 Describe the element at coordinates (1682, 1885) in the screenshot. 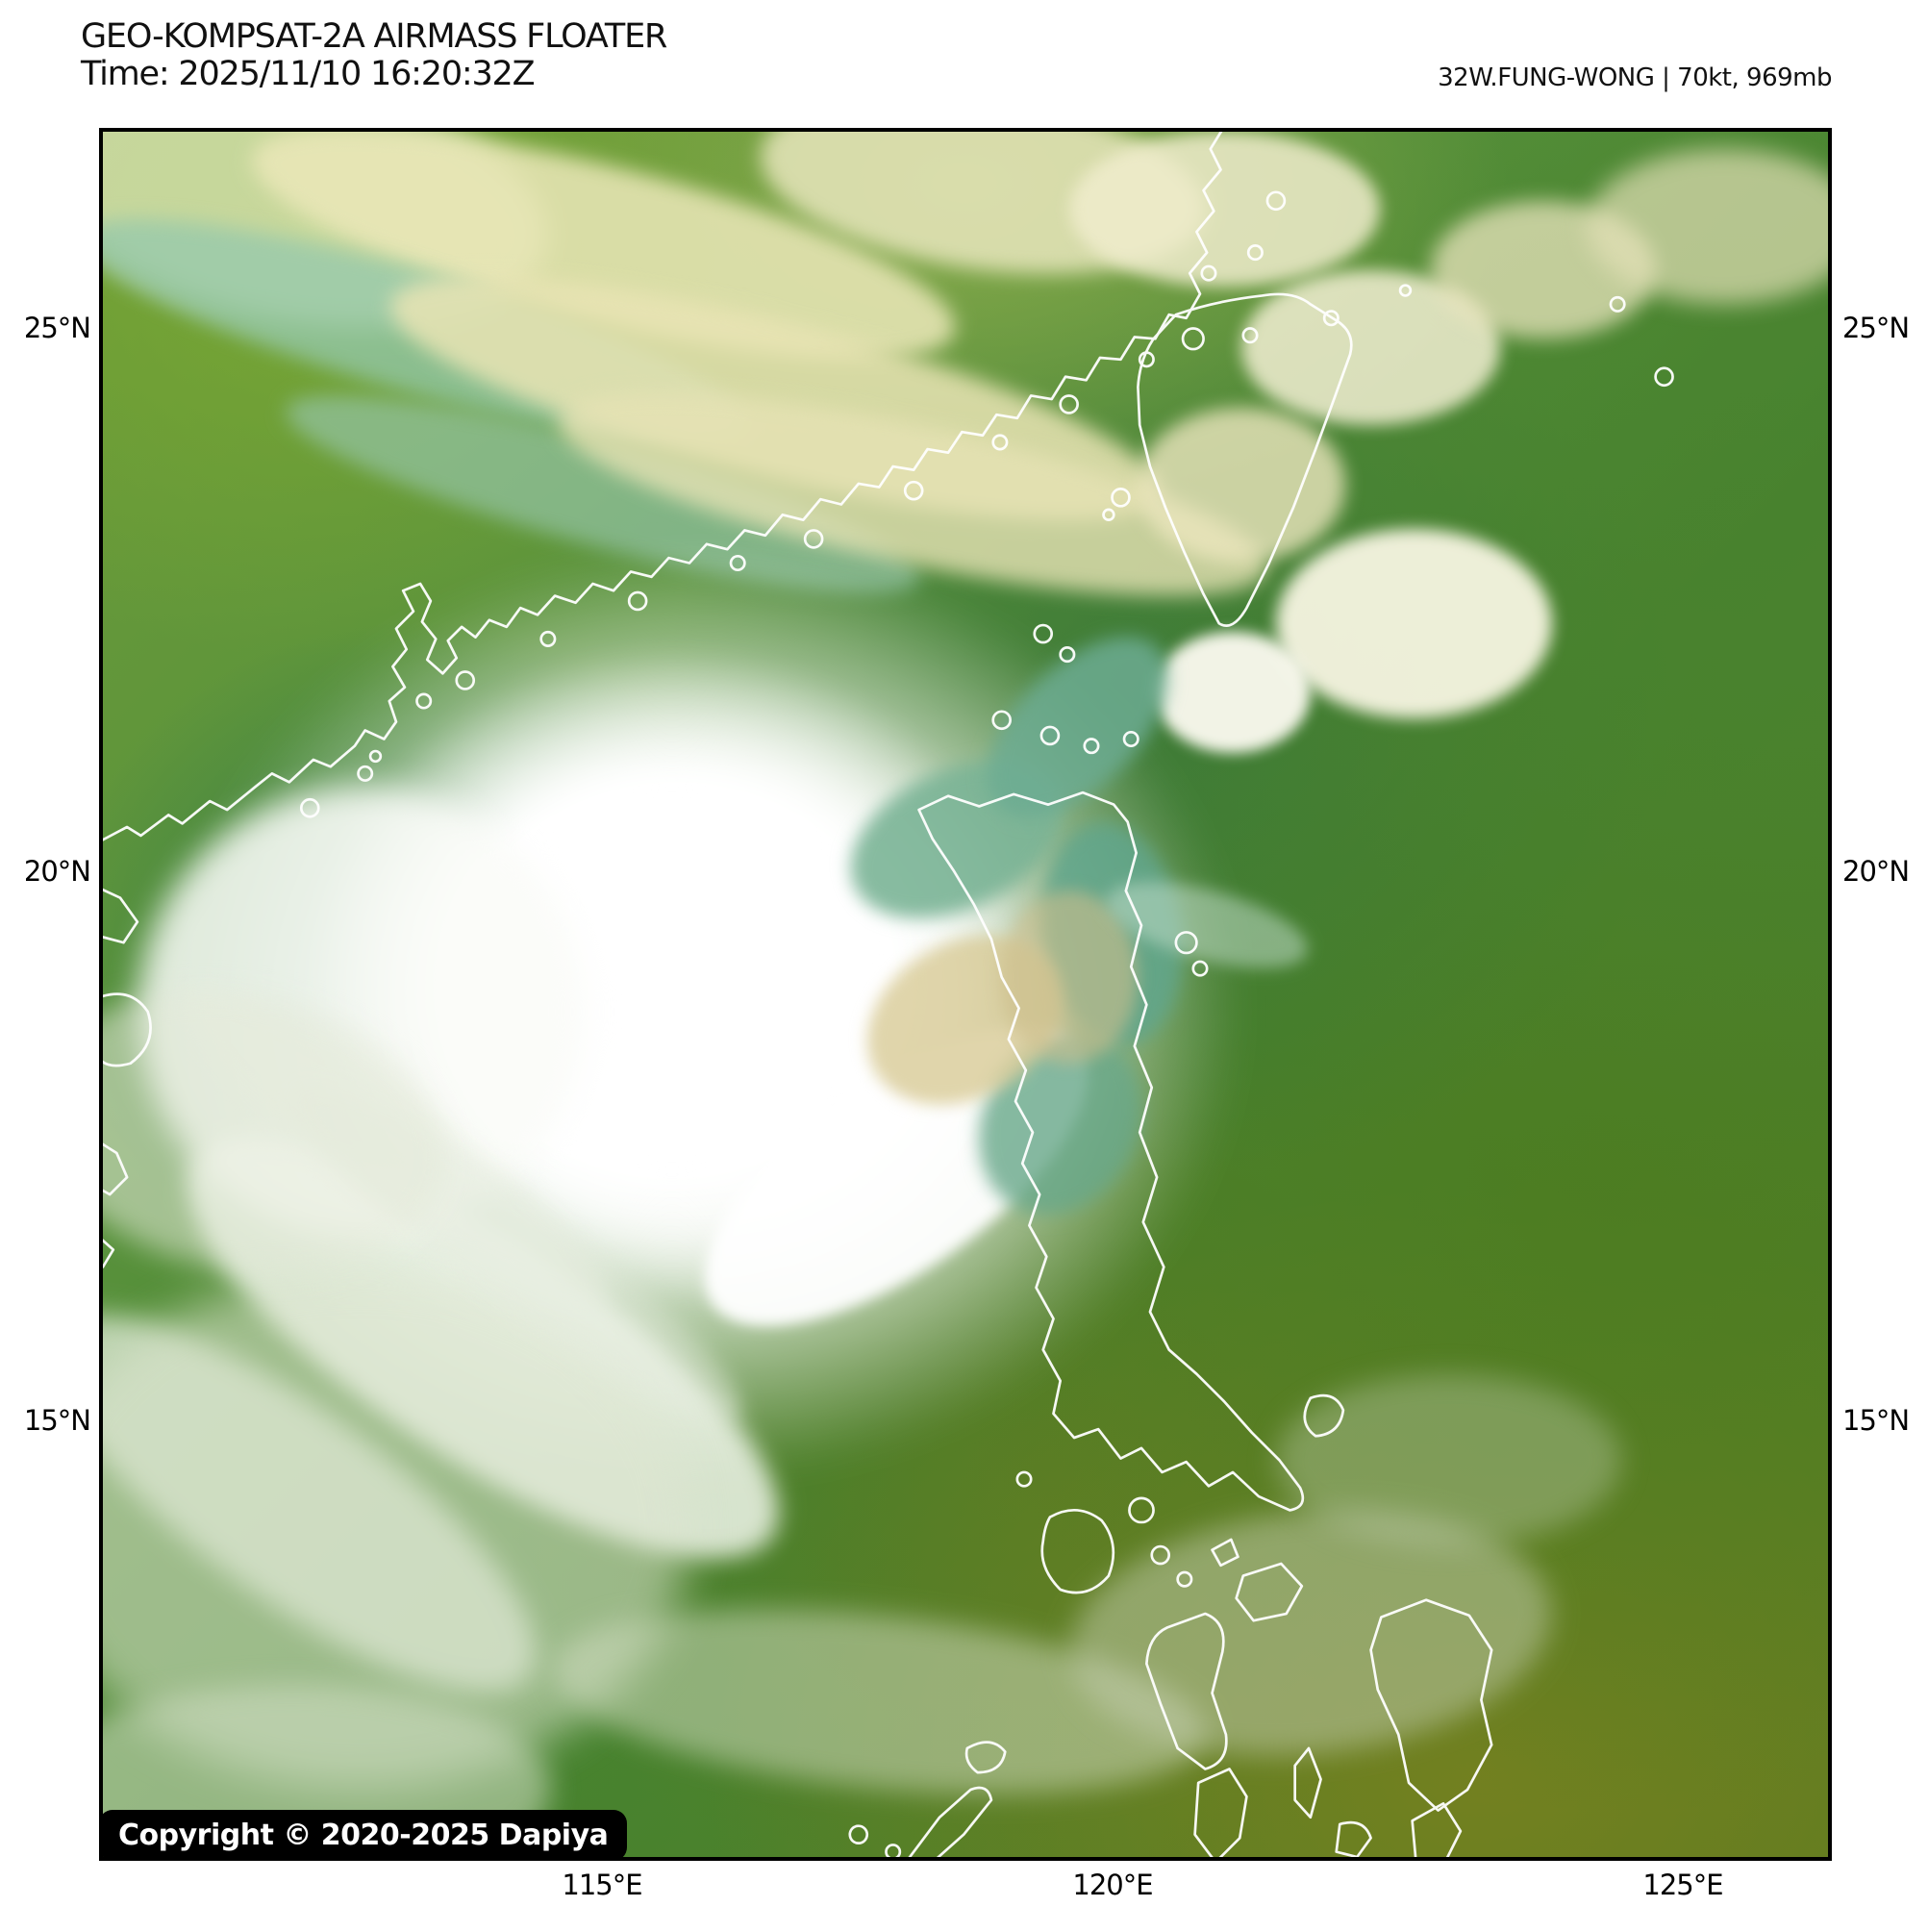

I see `lon-label-125e: 125°E` at that location.